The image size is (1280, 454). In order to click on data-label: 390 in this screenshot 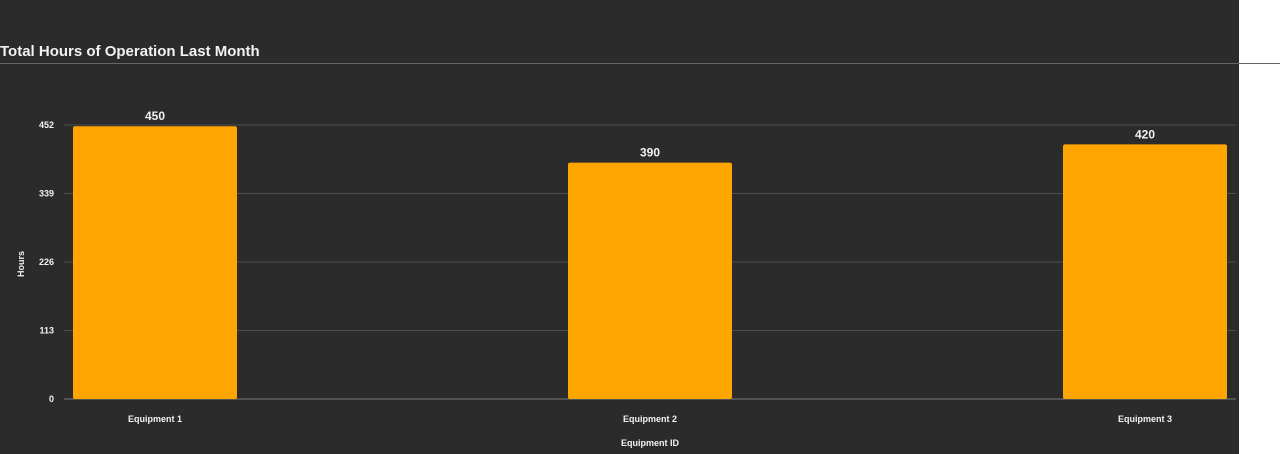, I will do `click(650, 153)`.